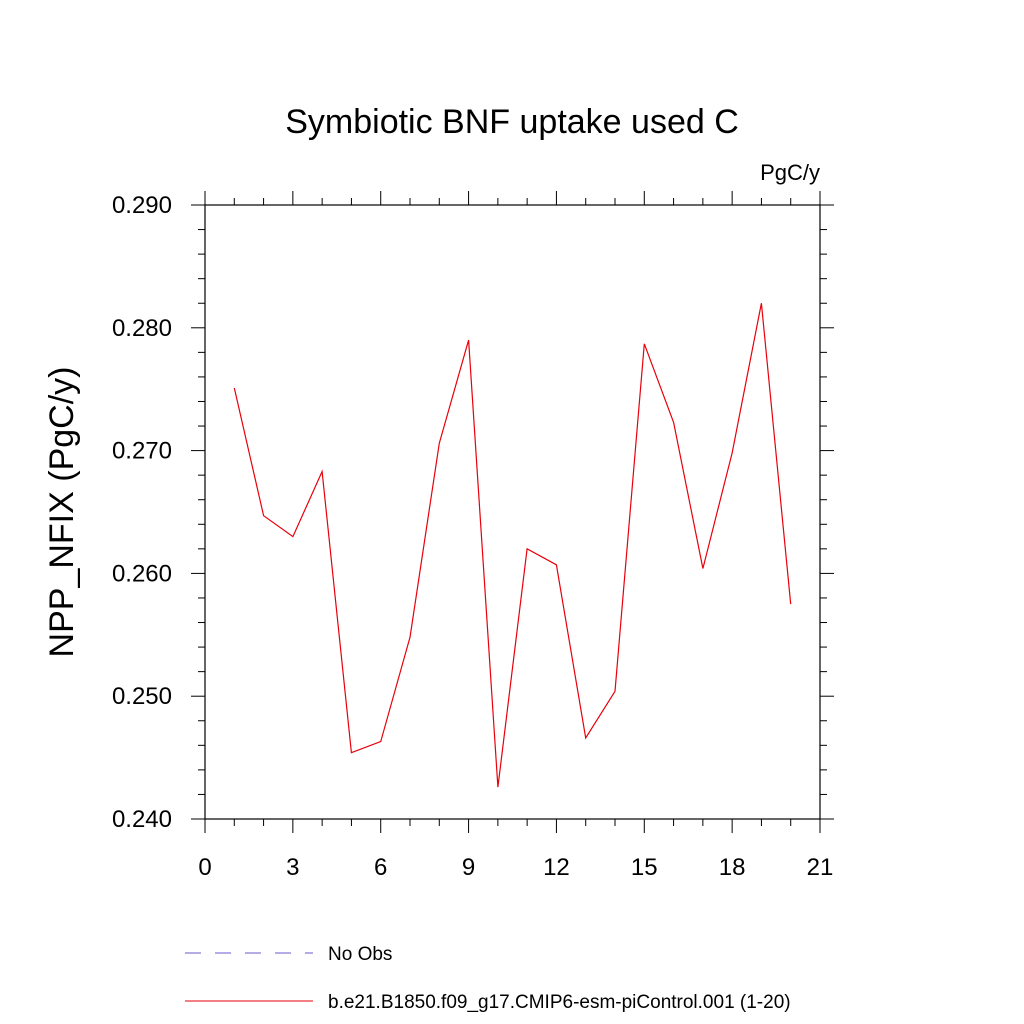  What do you see at coordinates (468, 867) in the screenshot?
I see `x-tick-label: 9` at bounding box center [468, 867].